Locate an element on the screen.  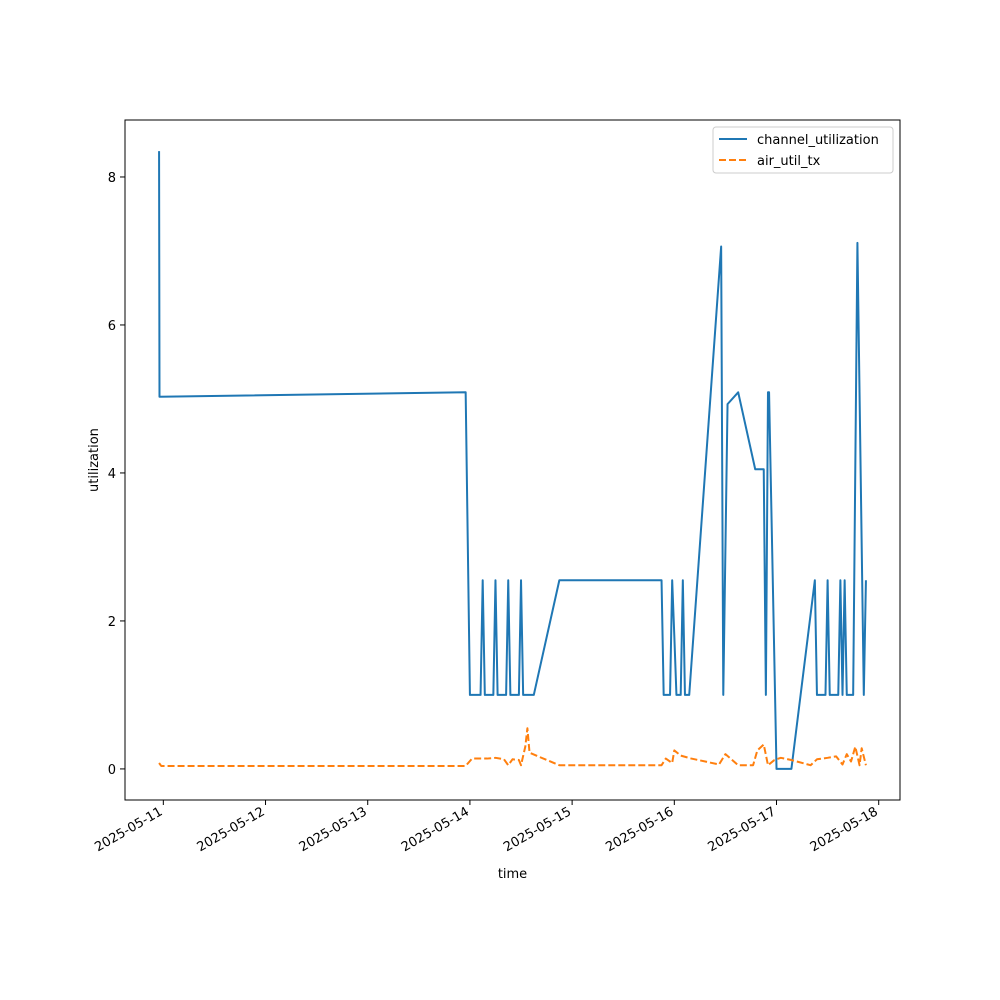
legend: channel_utilization air_util_tx is located at coordinates (803, 150).